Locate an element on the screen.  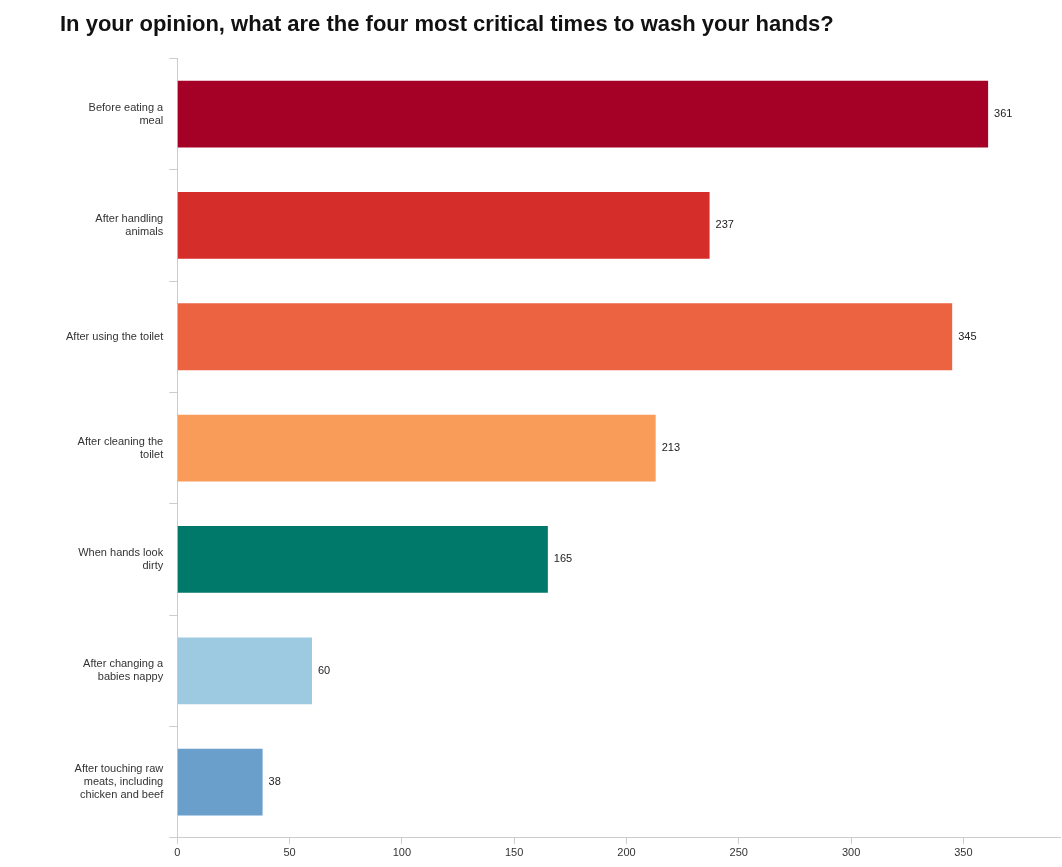
x-tick-label: 50 is located at coordinates (289, 852).